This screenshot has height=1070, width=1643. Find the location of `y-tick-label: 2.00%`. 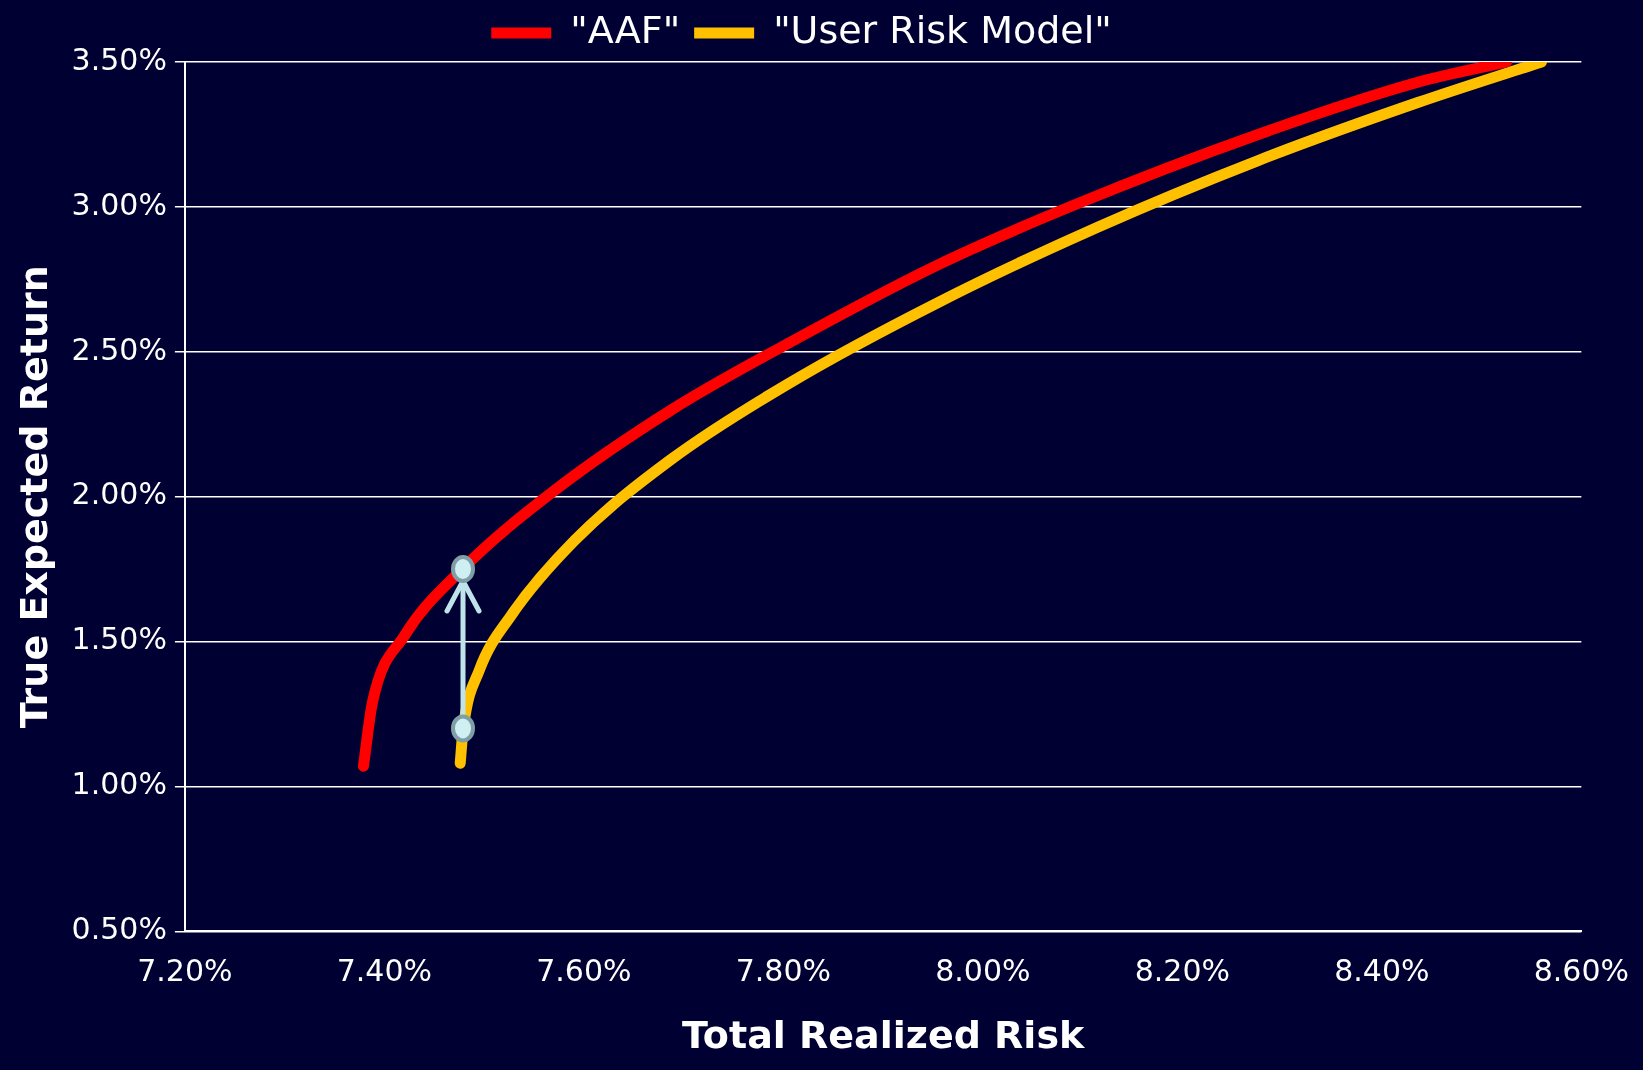

y-tick-label: 2.00% is located at coordinates (119, 494).